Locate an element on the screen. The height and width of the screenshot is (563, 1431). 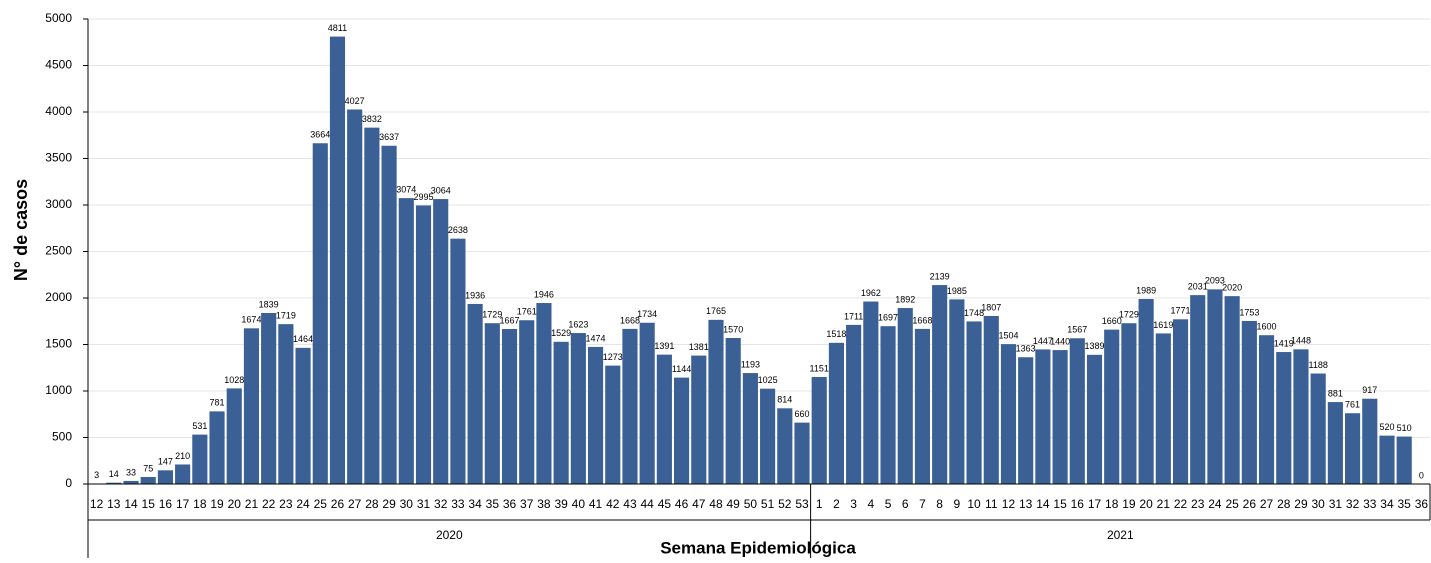
value-label: 4811 is located at coordinates (337, 28).